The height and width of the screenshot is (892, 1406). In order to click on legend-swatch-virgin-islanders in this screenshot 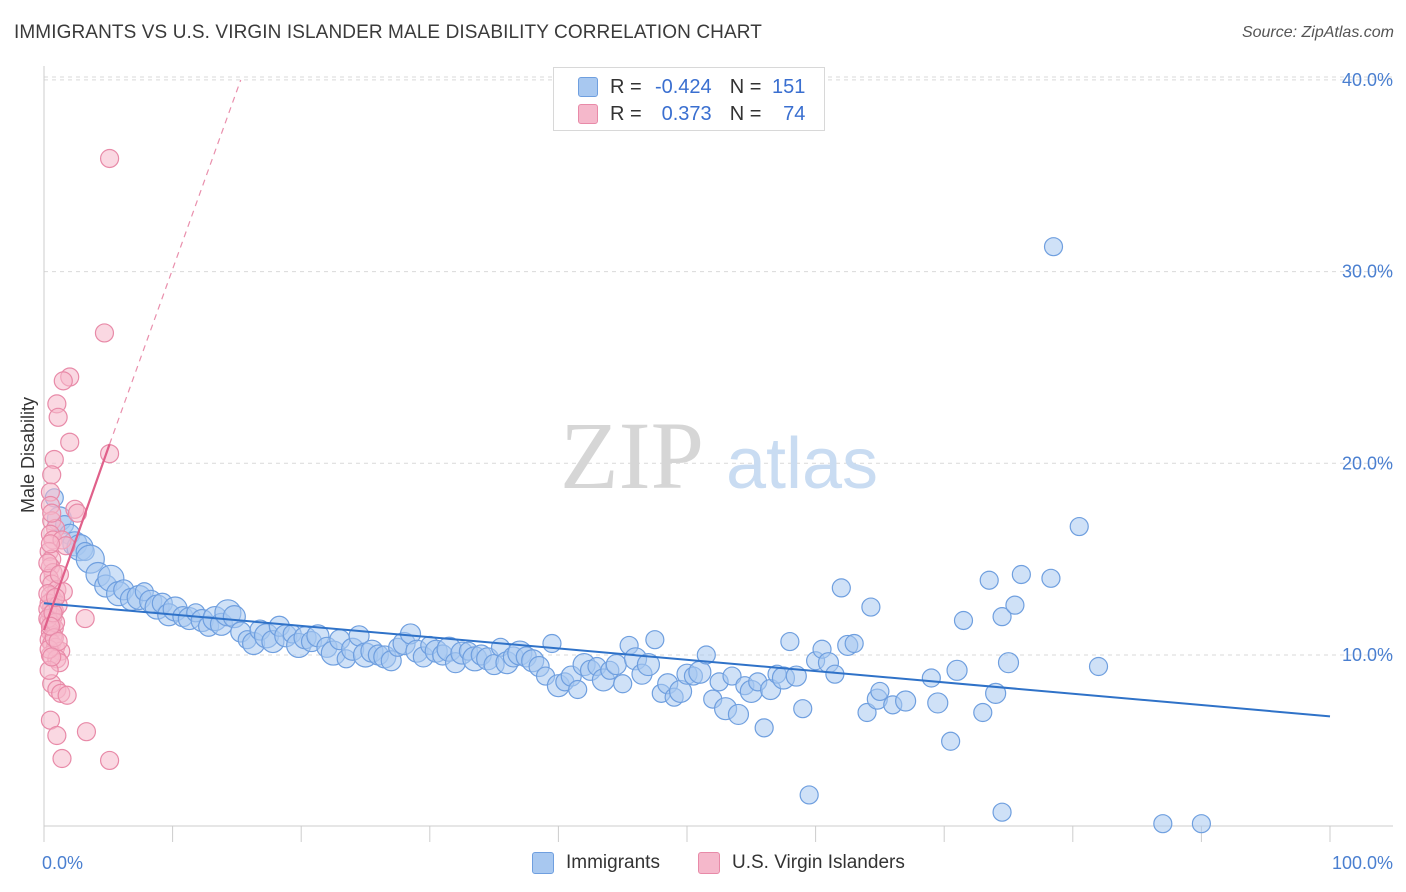, I will do `click(588, 114)`.